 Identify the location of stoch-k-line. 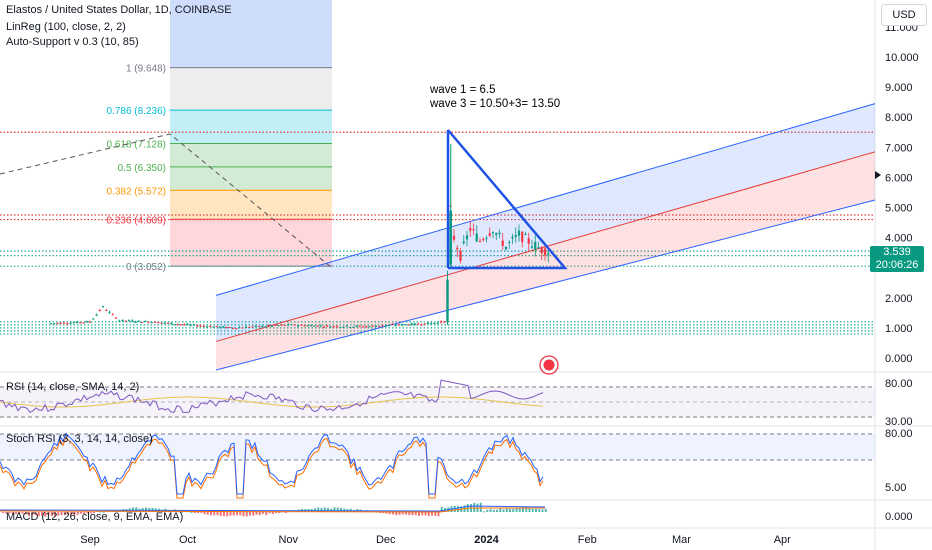
(272, 463).